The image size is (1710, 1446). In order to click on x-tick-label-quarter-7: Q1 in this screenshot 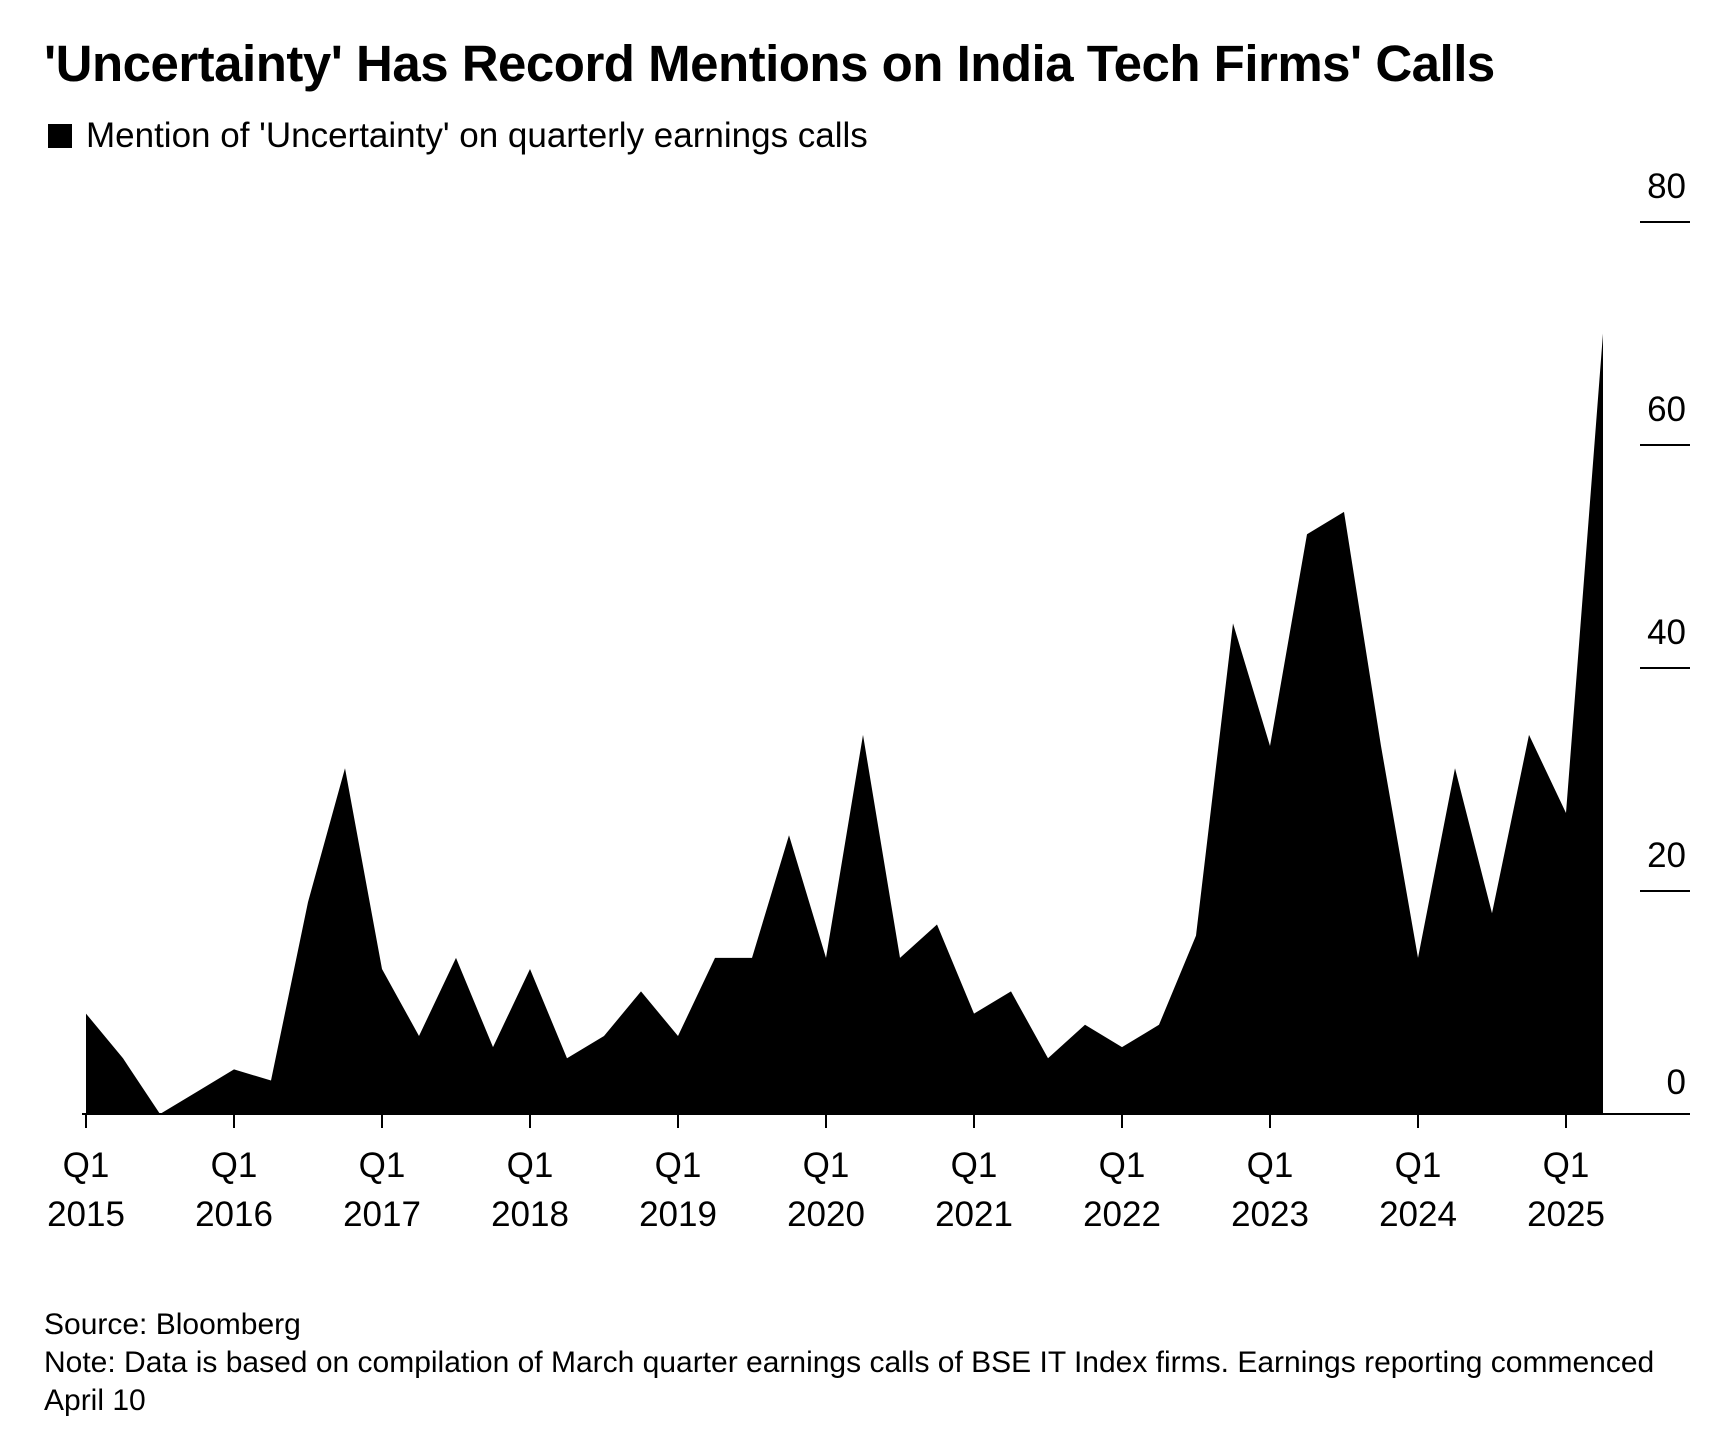, I will do `click(1122, 1165)`.